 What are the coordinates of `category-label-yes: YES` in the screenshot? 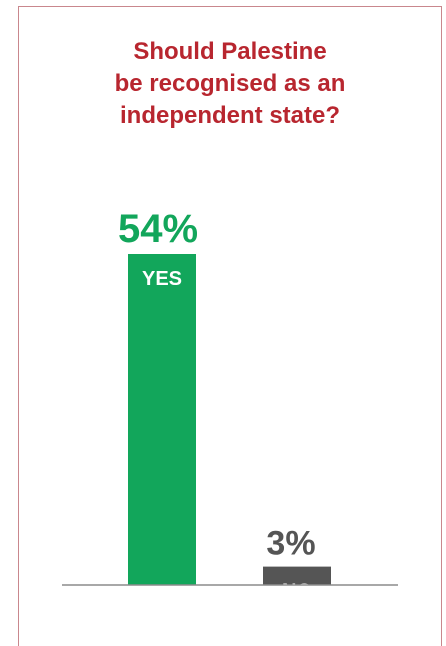 It's located at (162, 279).